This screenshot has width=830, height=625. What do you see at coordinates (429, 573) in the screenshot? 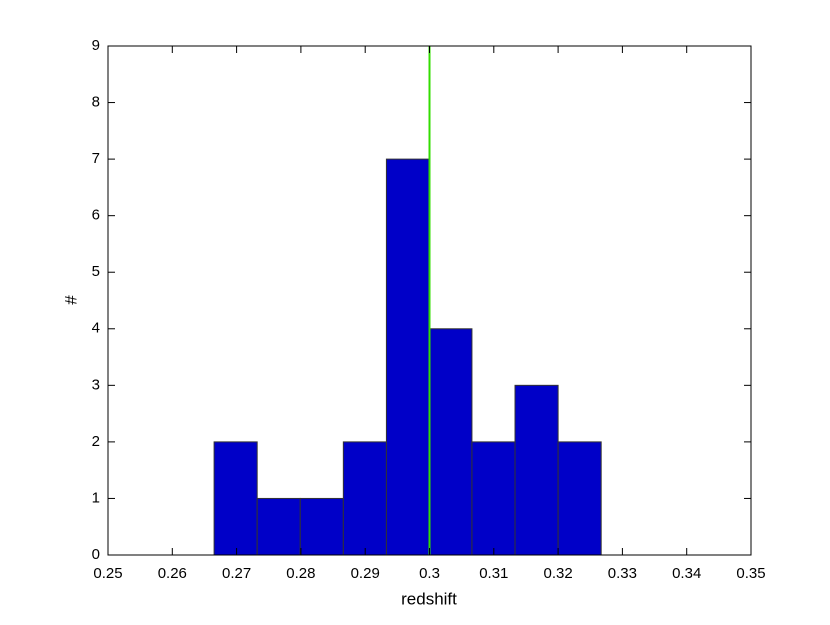
I see `x-tick-label: 0.3` at bounding box center [429, 573].